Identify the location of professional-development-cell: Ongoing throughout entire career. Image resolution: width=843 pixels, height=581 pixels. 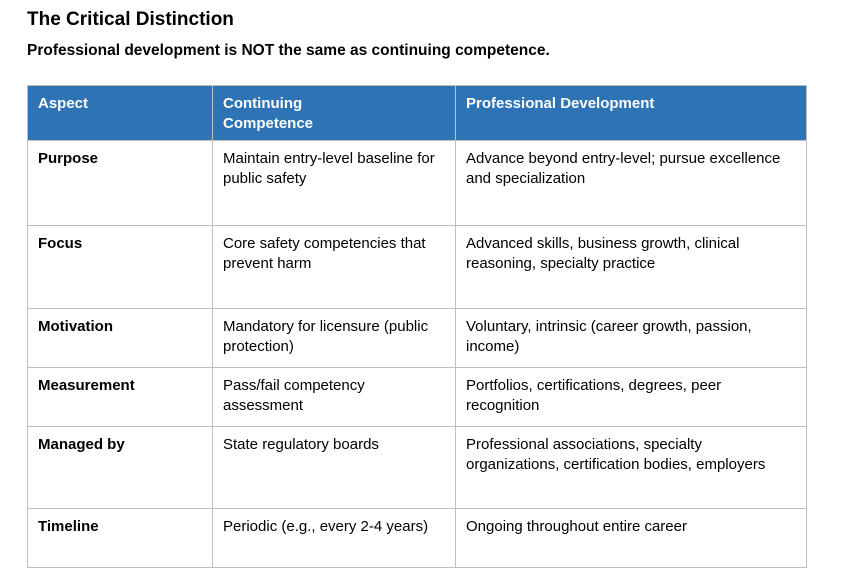
(631, 538).